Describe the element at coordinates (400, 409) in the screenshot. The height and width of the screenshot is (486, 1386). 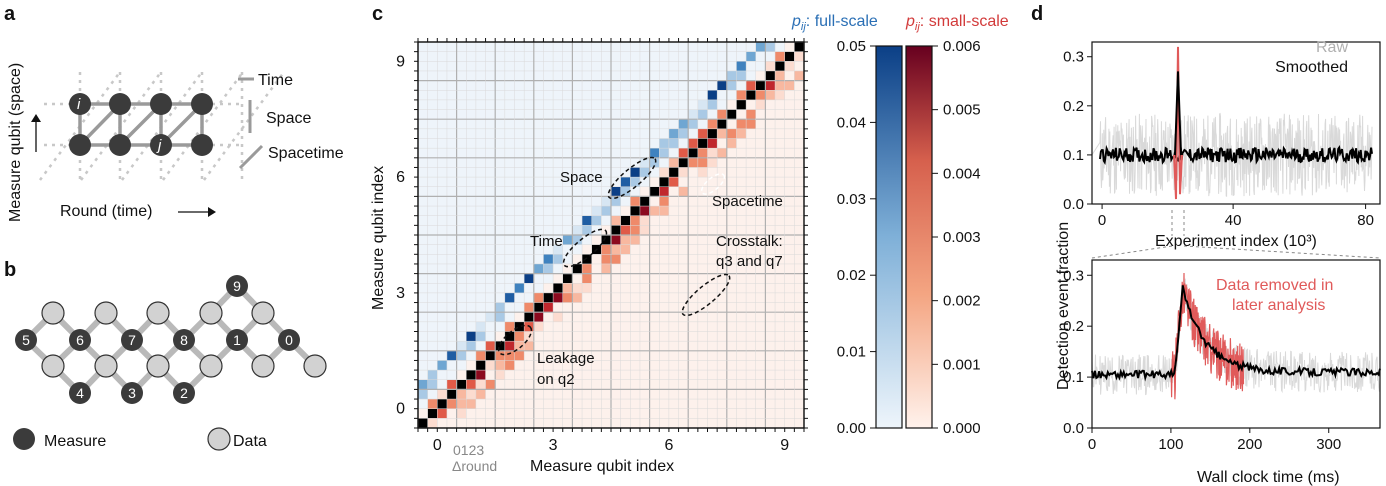
I see `matrix-y-tick: 0` at that location.